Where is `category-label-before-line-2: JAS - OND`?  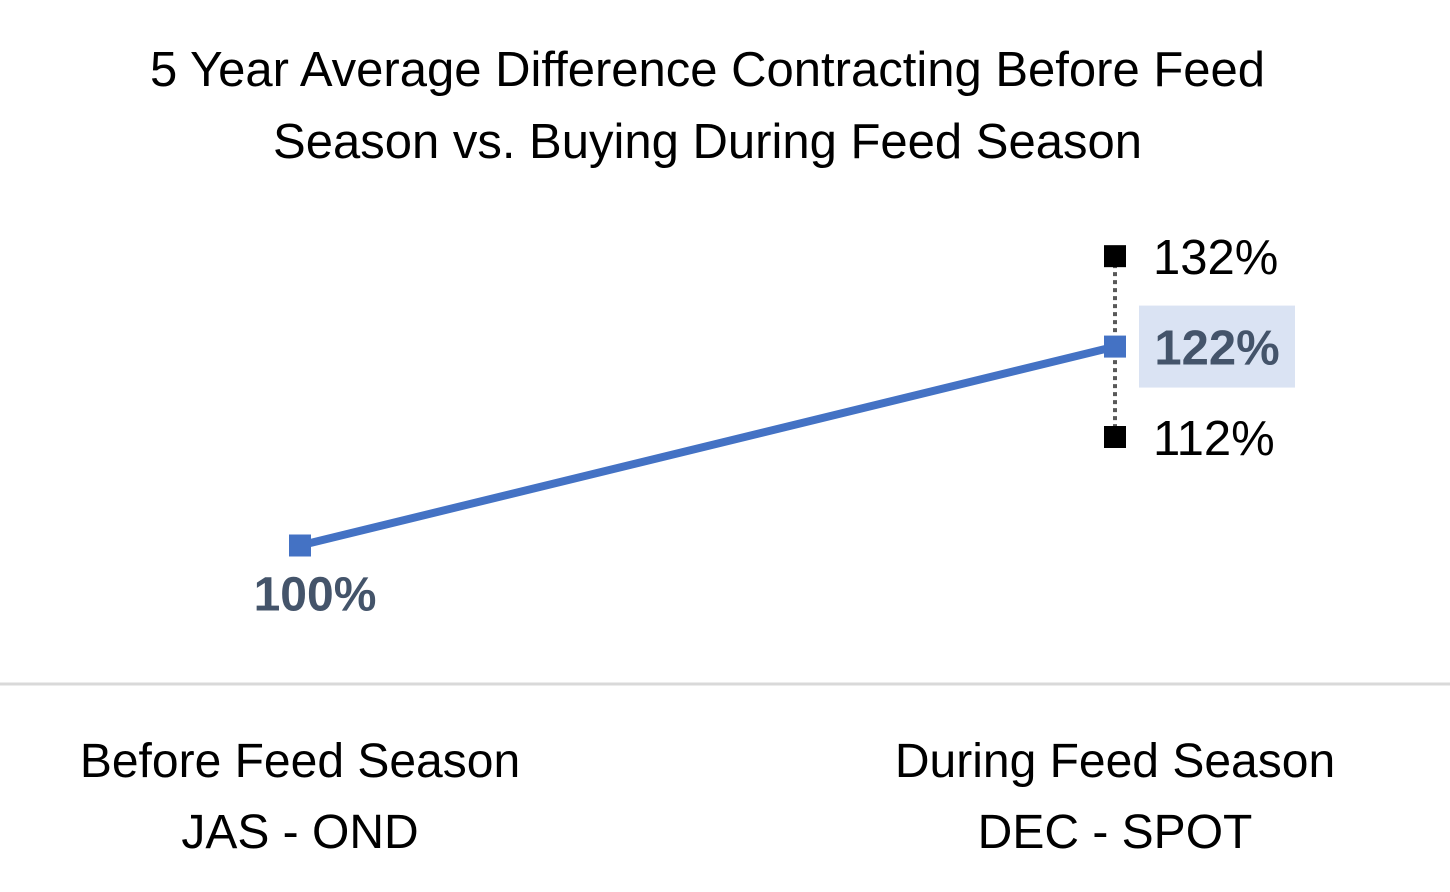 category-label-before-line-2: JAS - OND is located at coordinates (299, 832).